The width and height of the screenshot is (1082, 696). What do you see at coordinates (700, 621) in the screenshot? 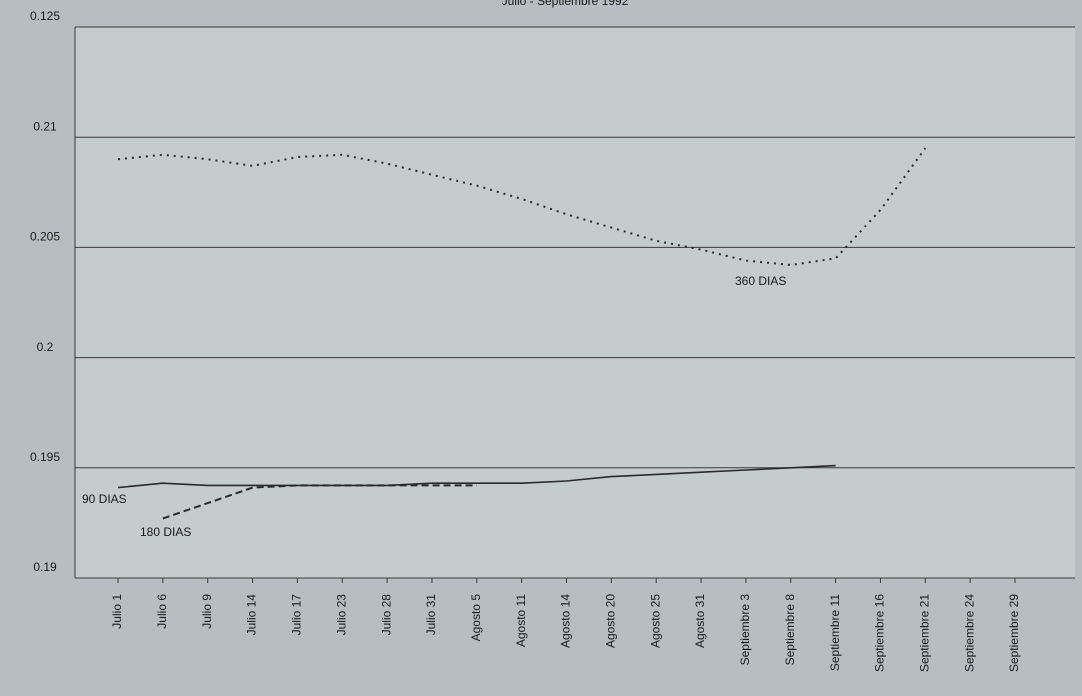
I see `x-tick-label: Agosto 31` at bounding box center [700, 621].